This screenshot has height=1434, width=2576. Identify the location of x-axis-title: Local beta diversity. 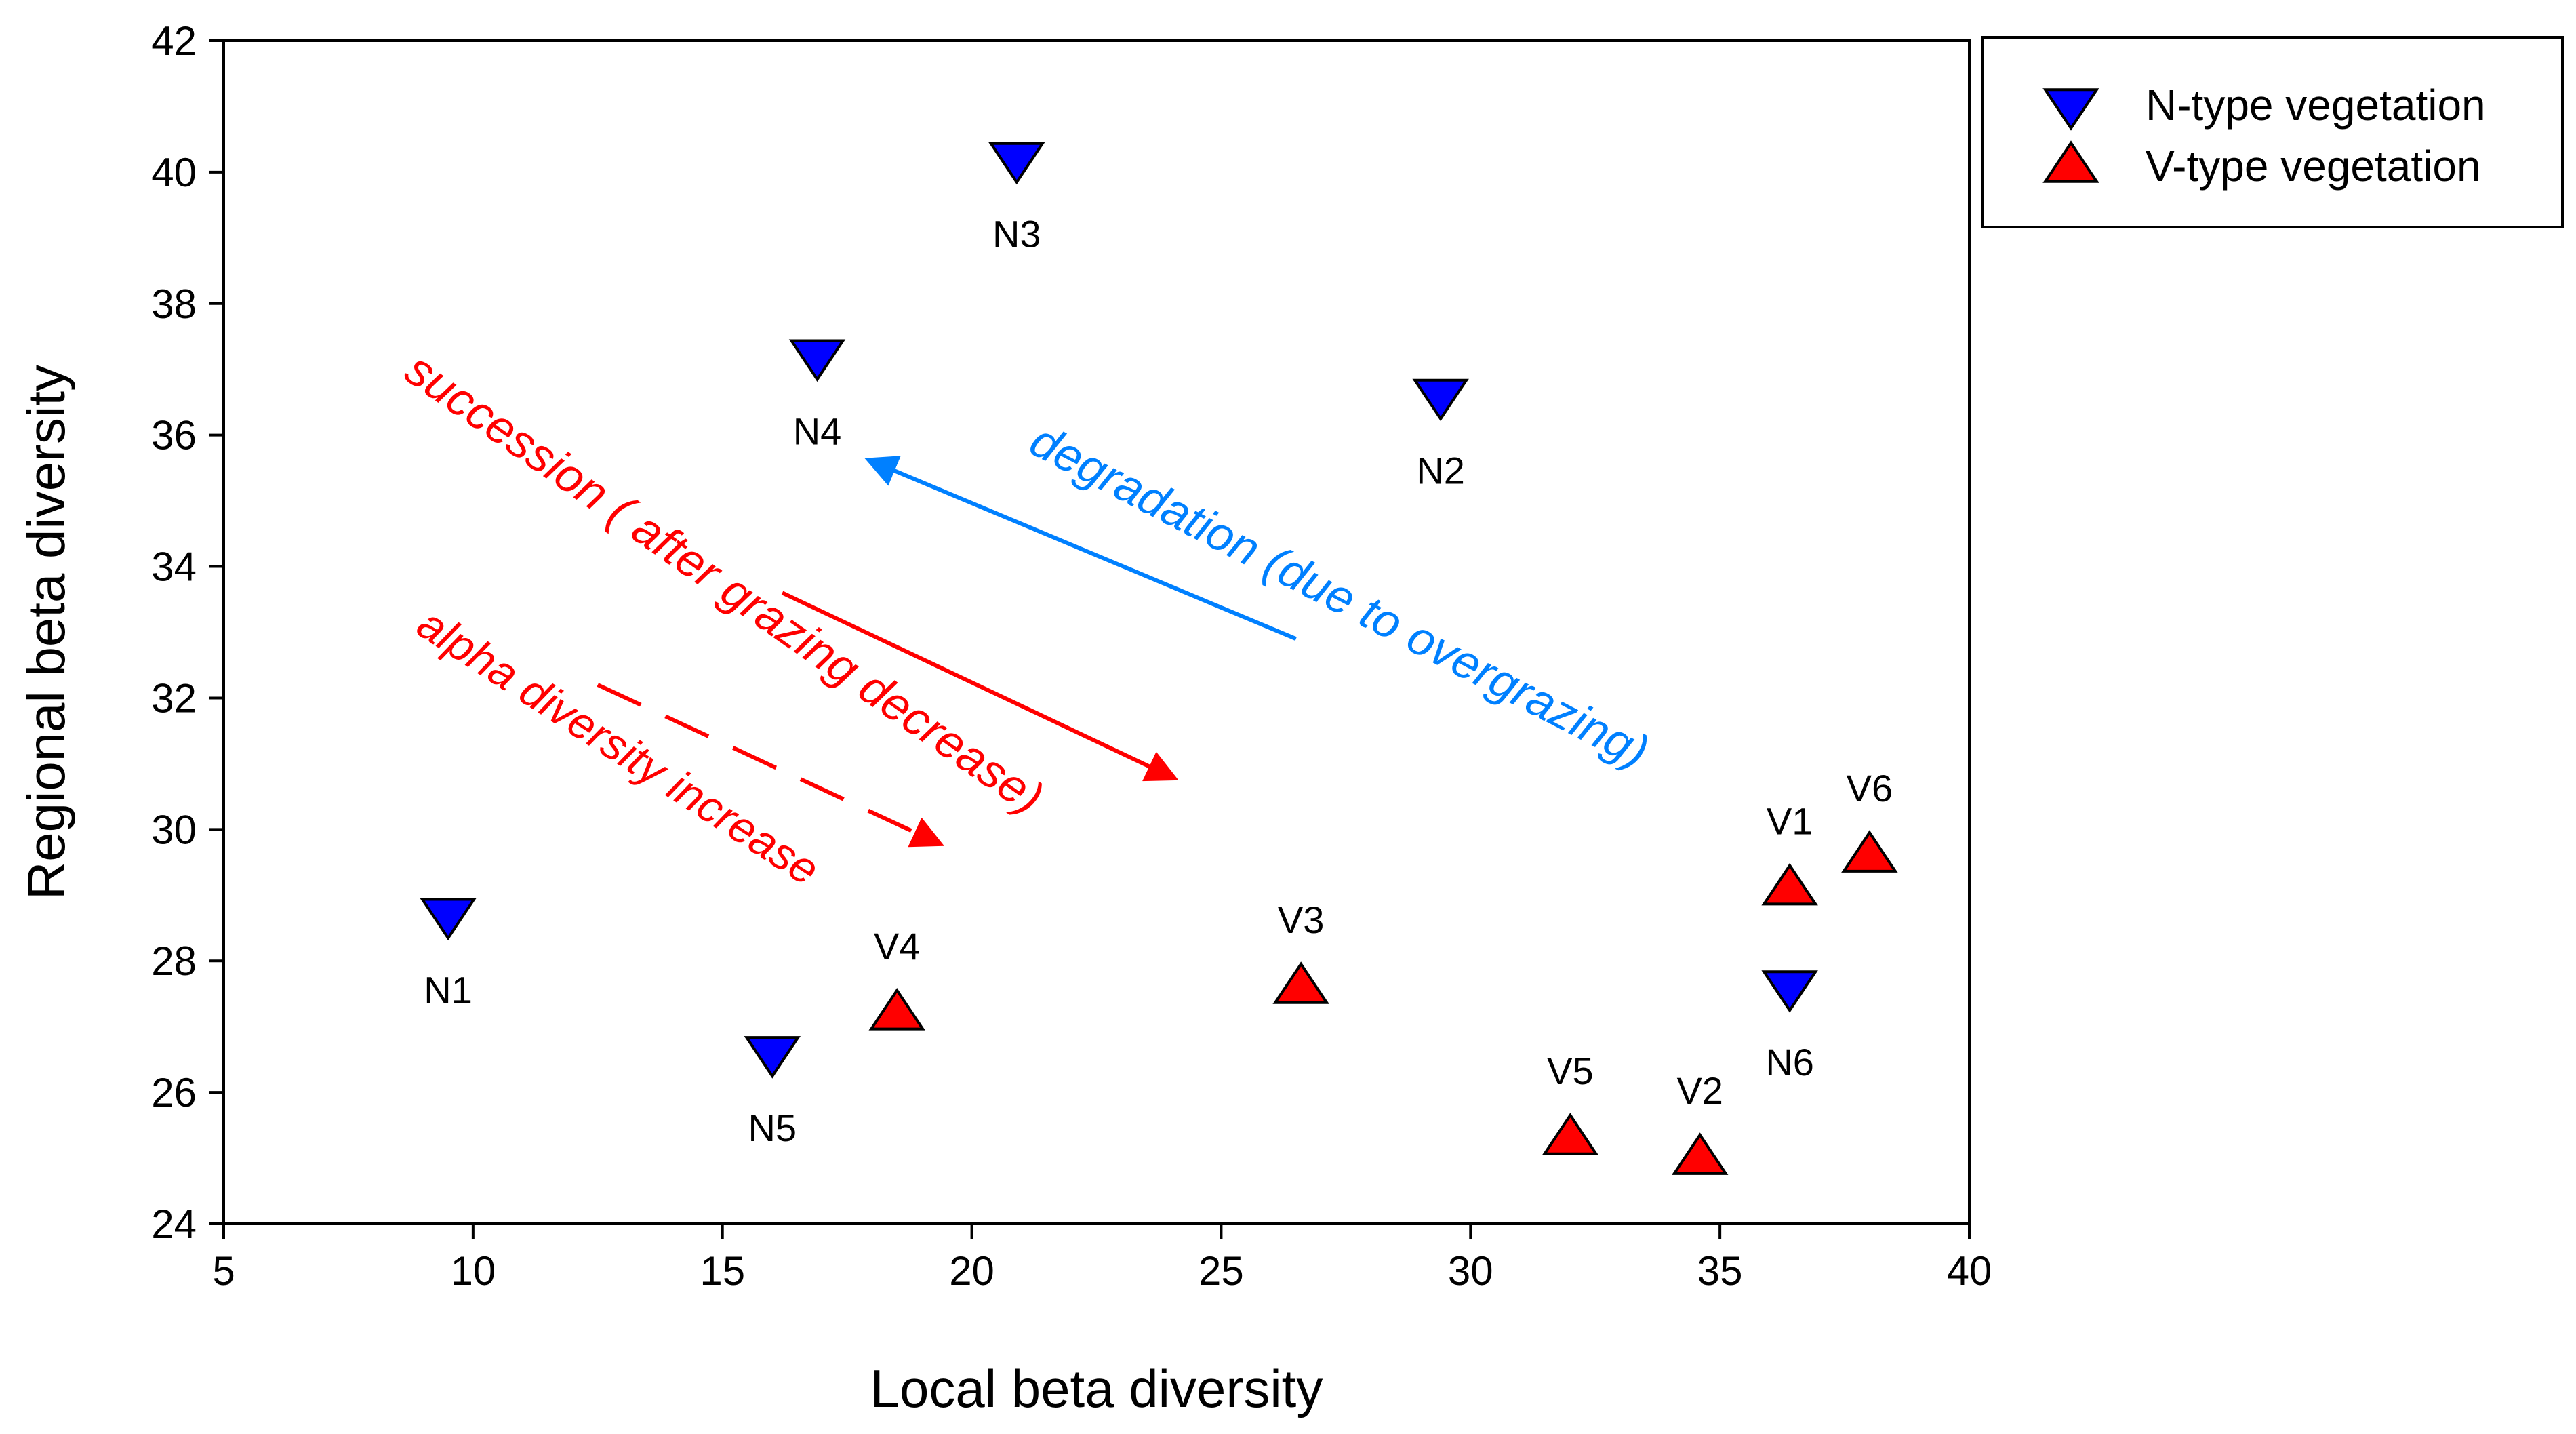
(1096, 1388).